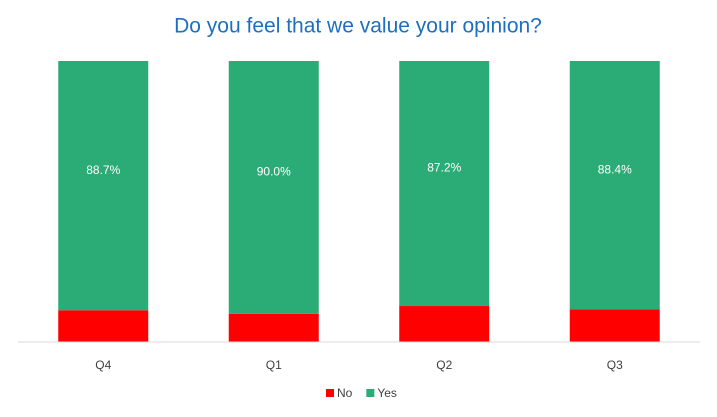 The width and height of the screenshot is (717, 417). What do you see at coordinates (274, 365) in the screenshot?
I see `x-tick-label: Q1` at bounding box center [274, 365].